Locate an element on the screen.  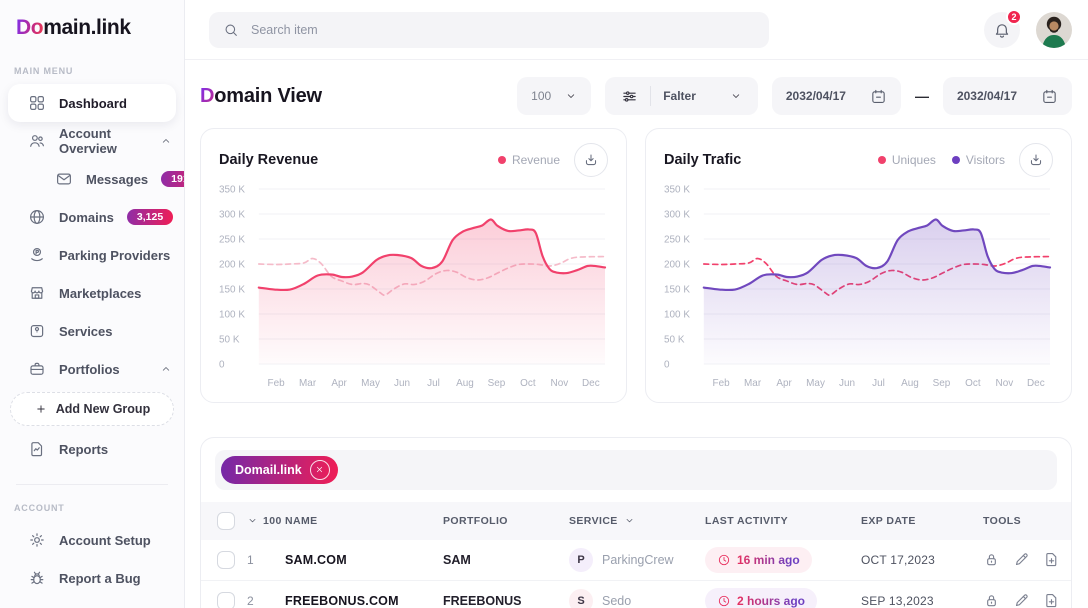
search-input is located at coordinates (502, 29).